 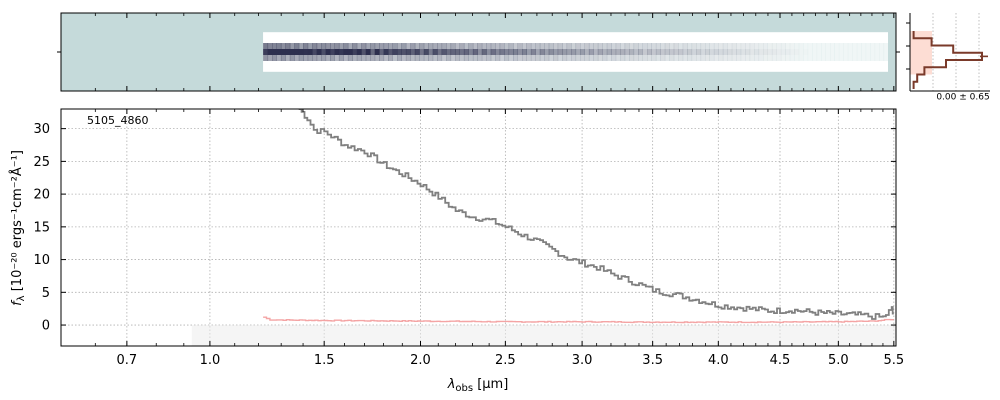 I want to click on x-tick-label: 2.0, so click(x=420, y=360).